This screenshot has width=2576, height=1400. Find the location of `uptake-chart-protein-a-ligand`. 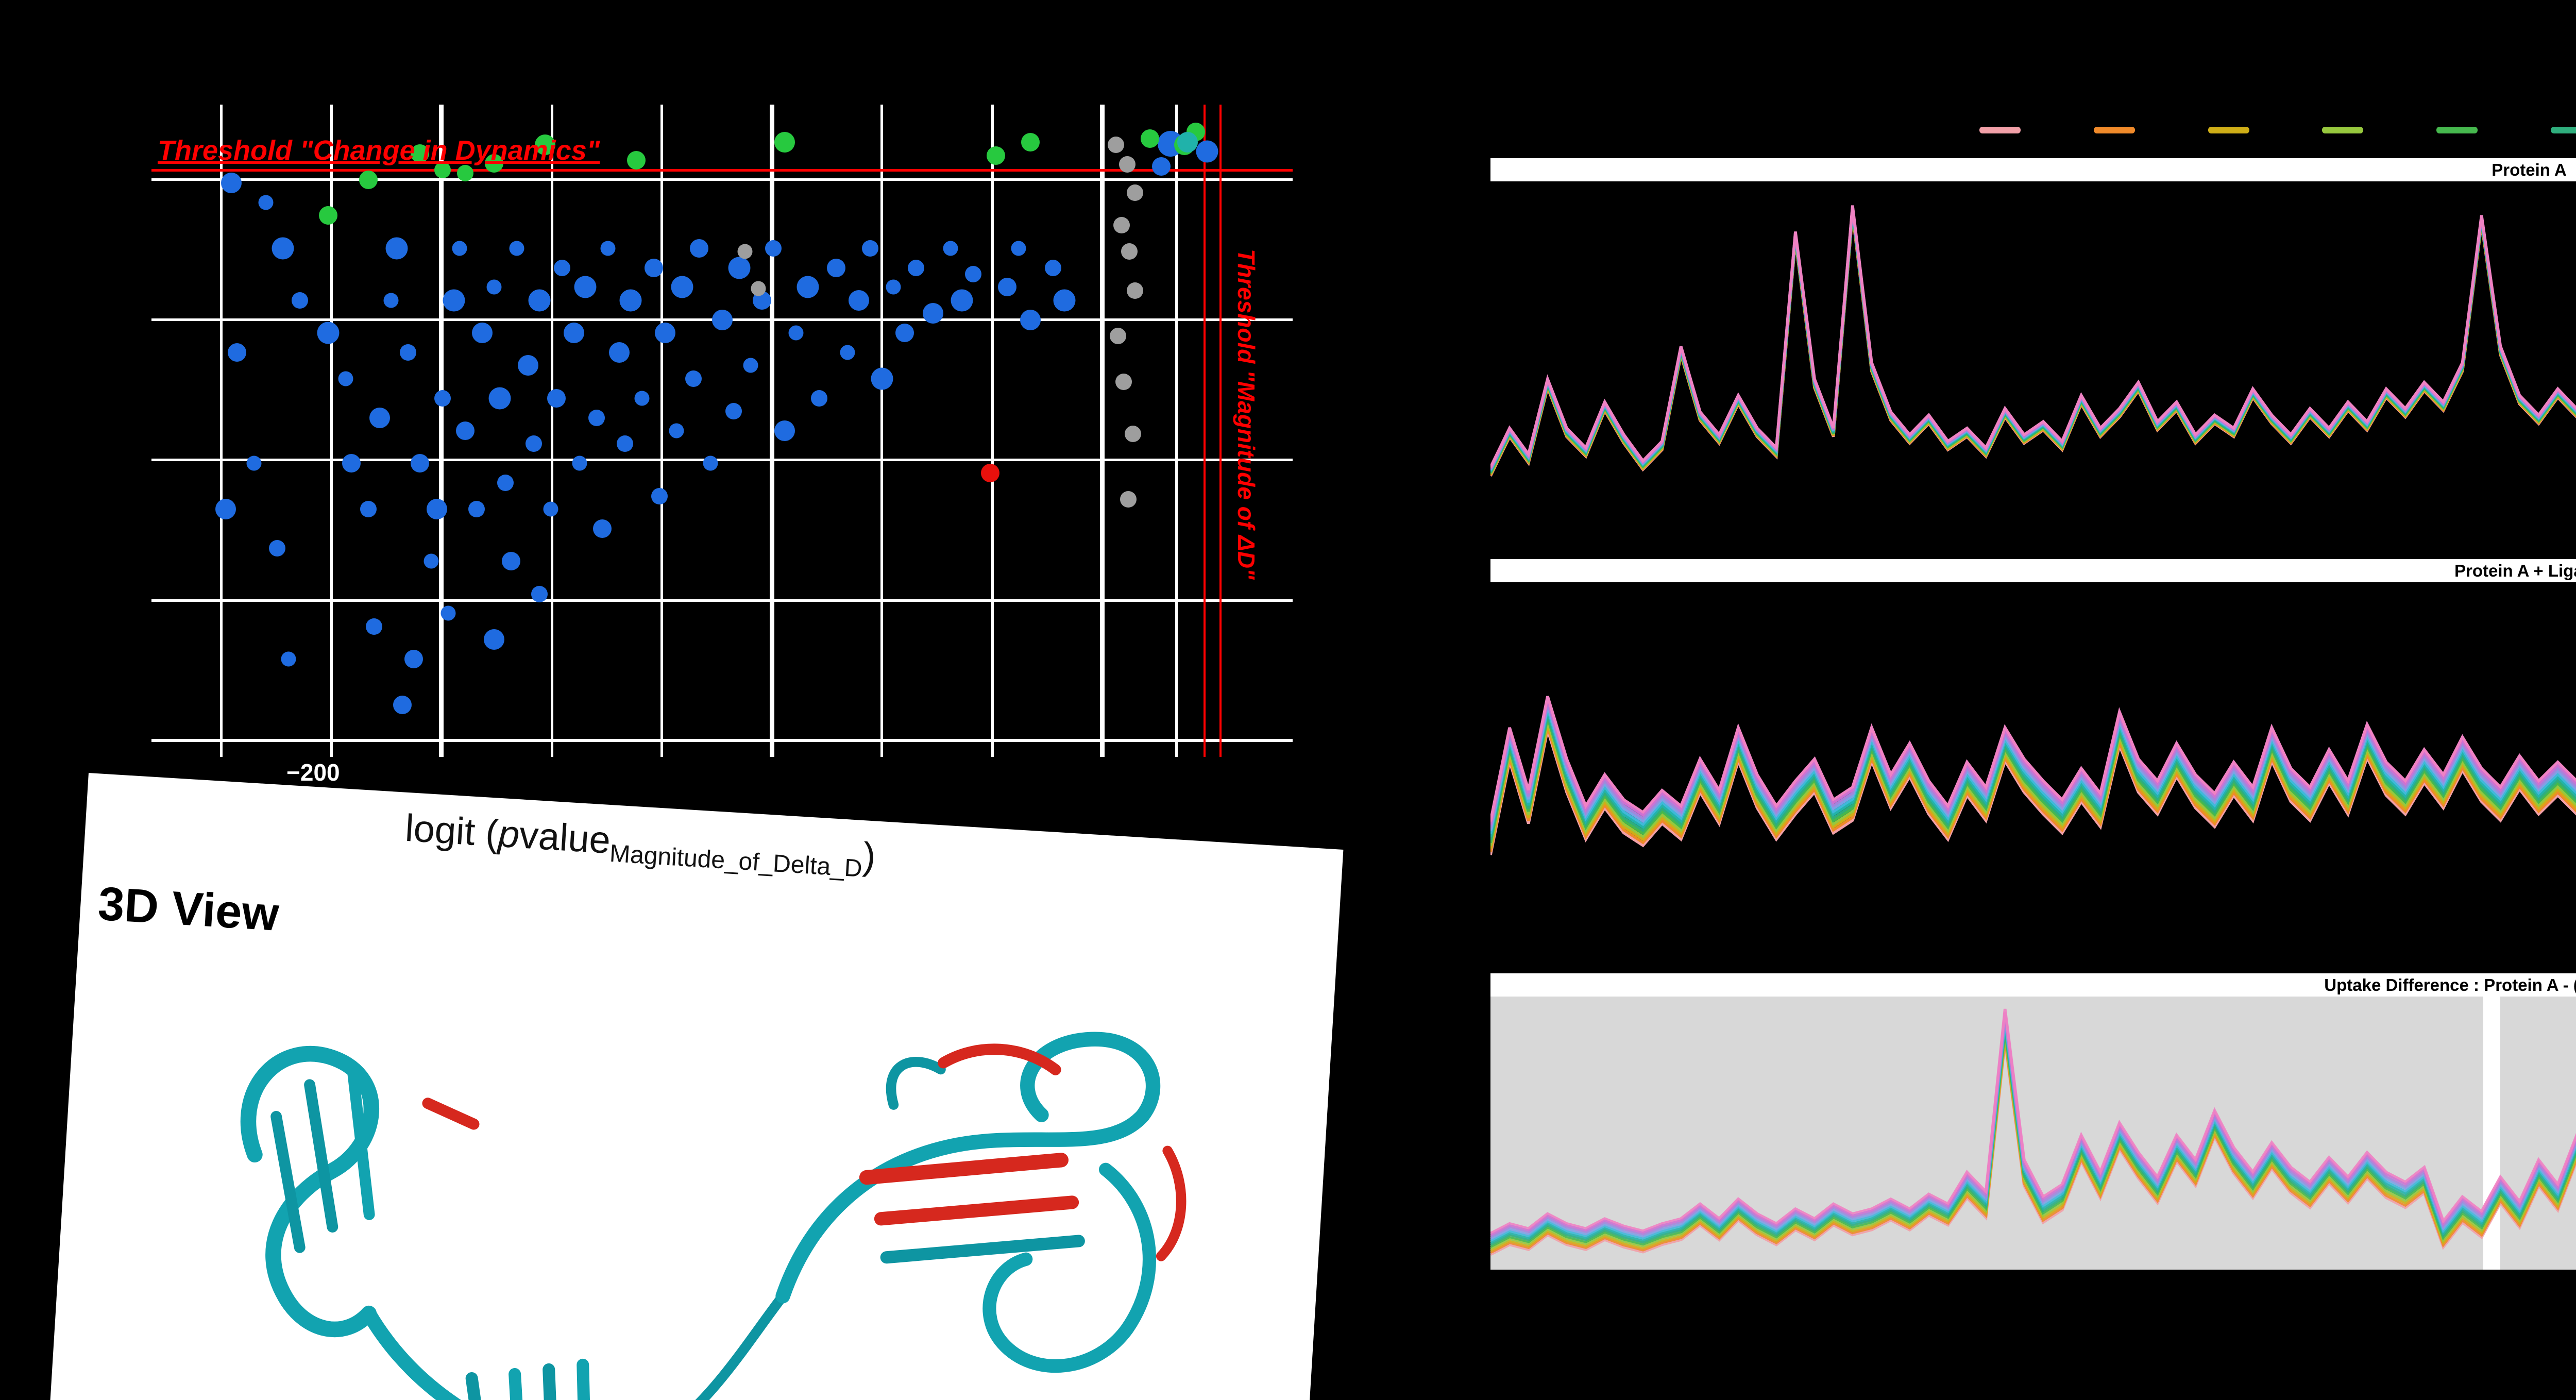

uptake-chart-protein-a-ligand is located at coordinates (2033, 756).